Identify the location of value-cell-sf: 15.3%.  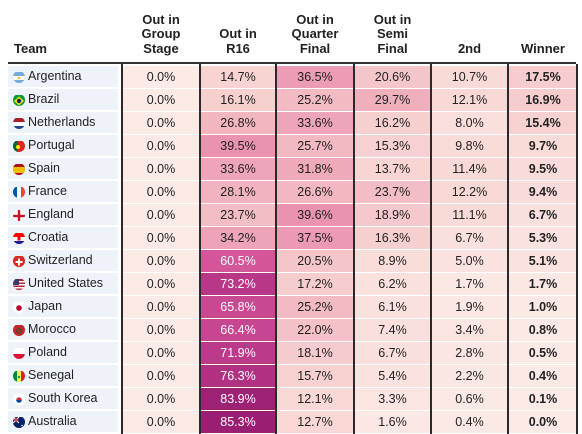
(392, 145).